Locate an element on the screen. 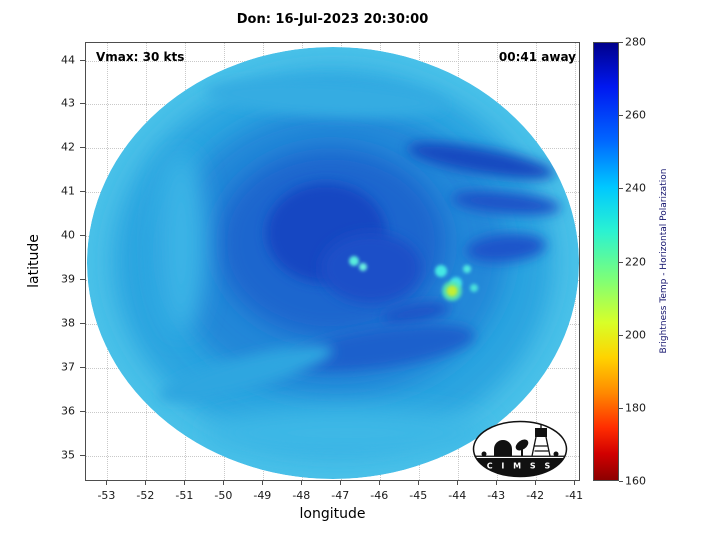  colorbar is located at coordinates (606, 261).